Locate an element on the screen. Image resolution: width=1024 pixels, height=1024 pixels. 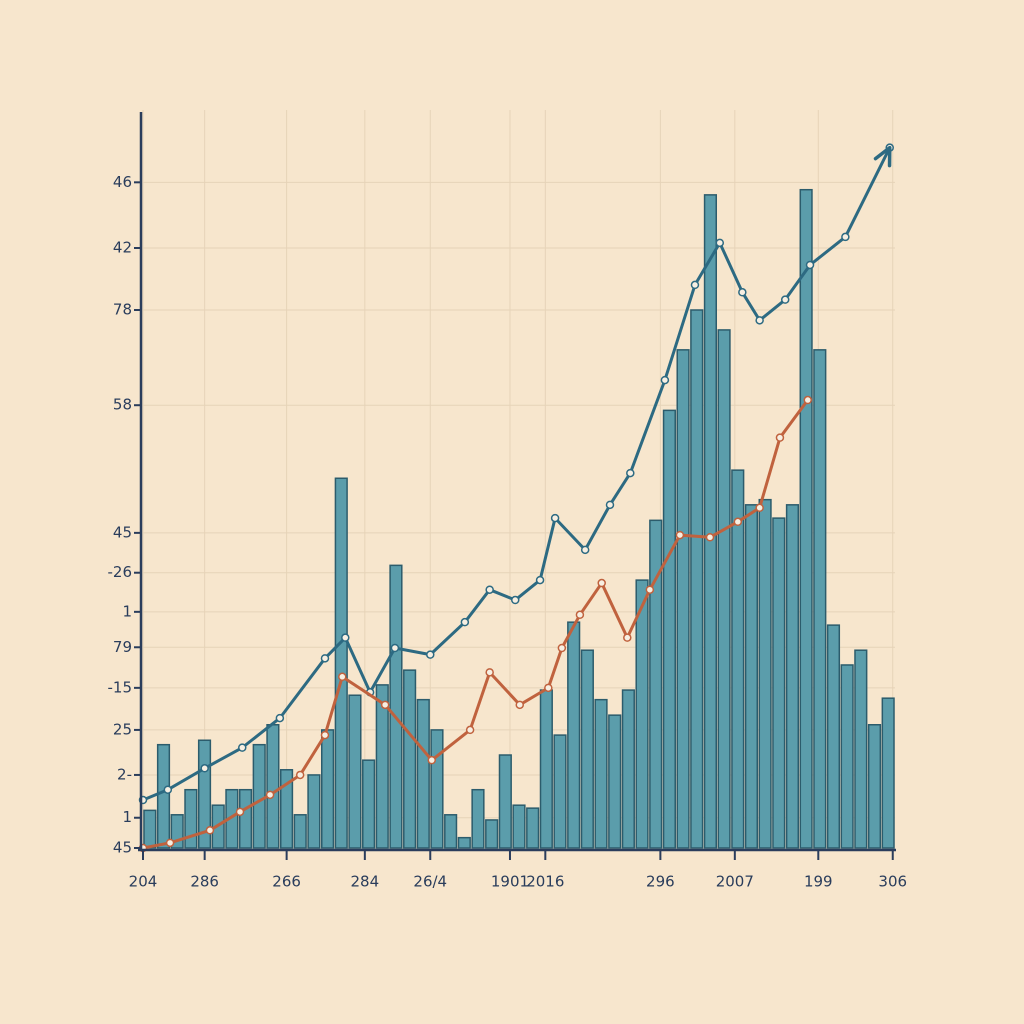
x-tick-label: 204 is located at coordinates (143, 882).